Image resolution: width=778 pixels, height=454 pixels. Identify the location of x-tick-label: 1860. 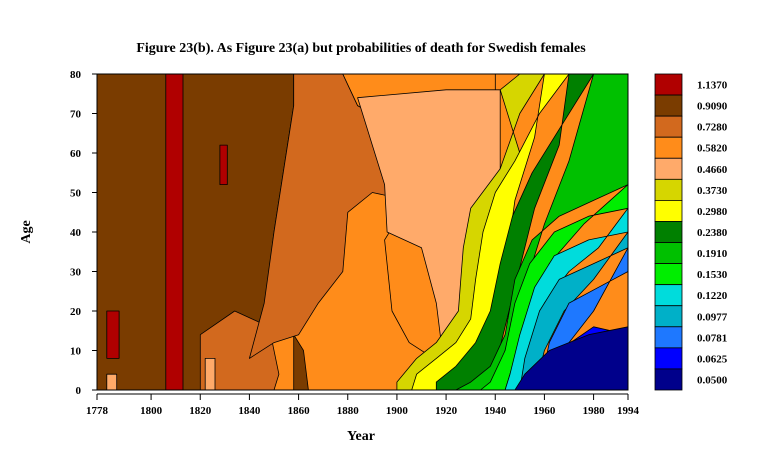
(299, 411).